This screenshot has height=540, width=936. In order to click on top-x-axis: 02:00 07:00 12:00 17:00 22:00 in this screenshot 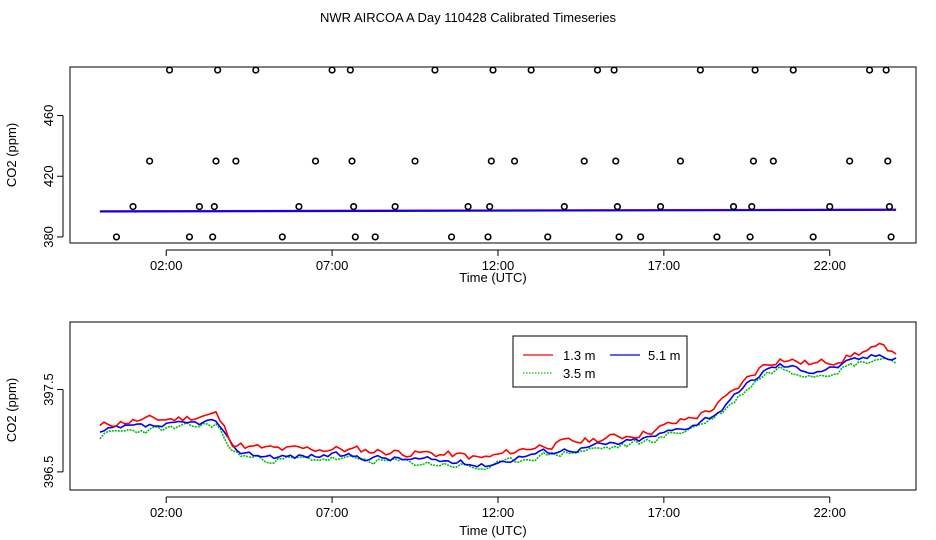, I will do `click(498, 261)`.